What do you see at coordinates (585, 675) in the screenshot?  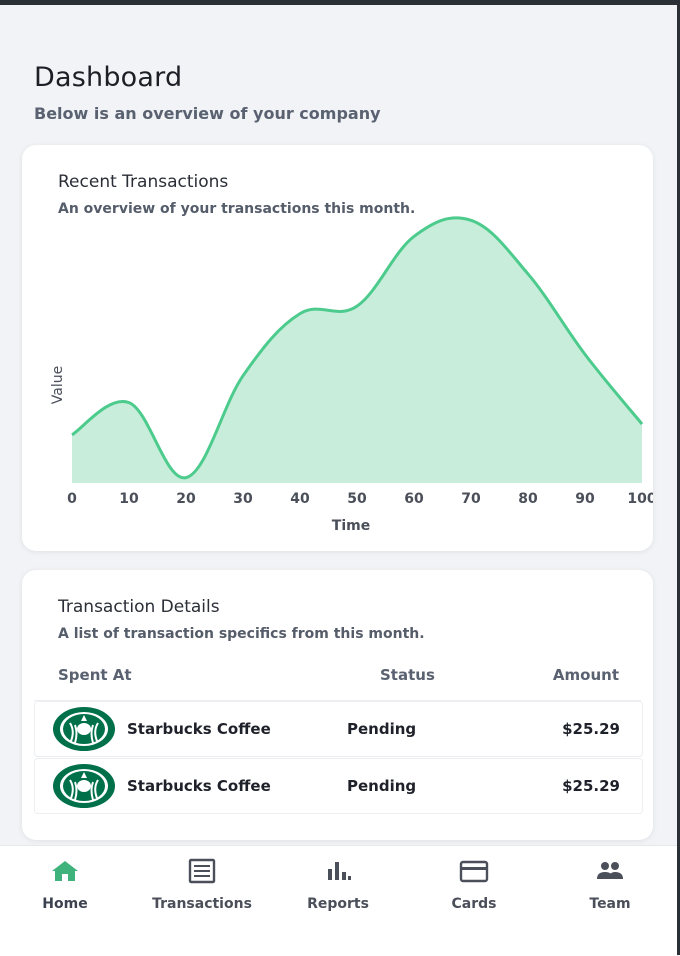 I see `column-header-amount: Amount` at bounding box center [585, 675].